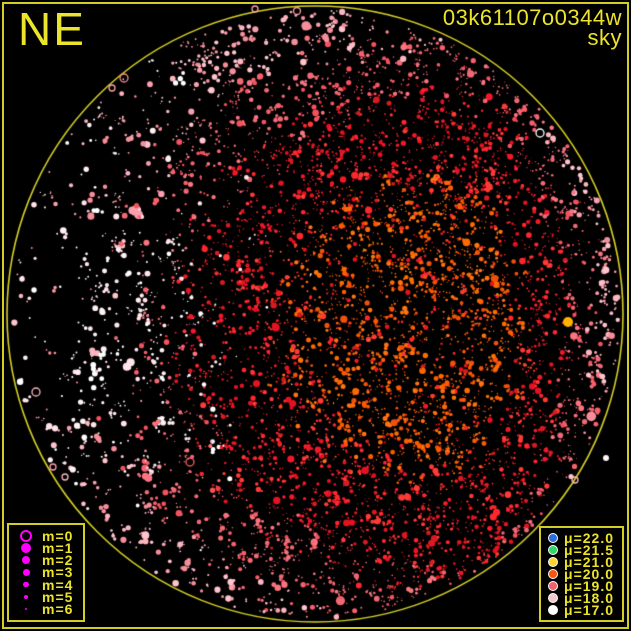 The width and height of the screenshot is (631, 631). Describe the element at coordinates (553, 598) in the screenshot. I see `mu18-dot-icon` at that location.